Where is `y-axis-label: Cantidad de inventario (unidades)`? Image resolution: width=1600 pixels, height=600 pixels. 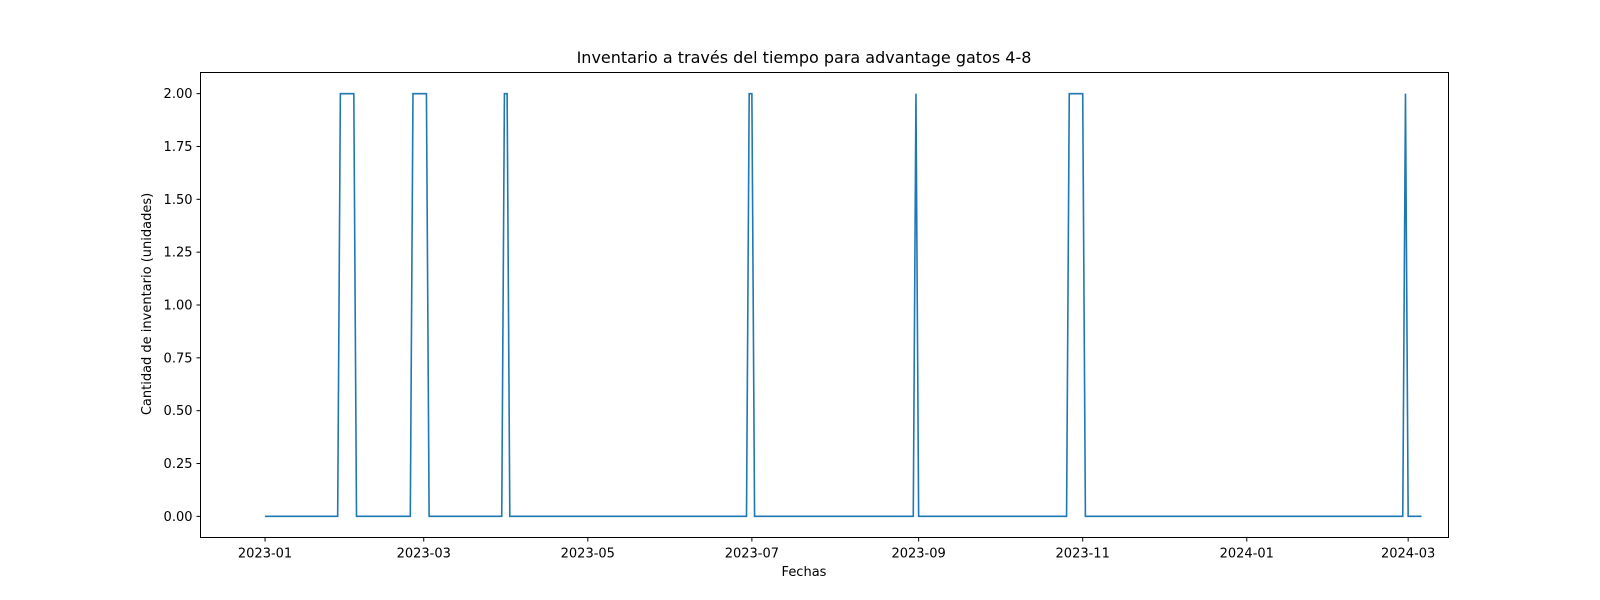
y-axis-label: Cantidad de inventario (unidades) is located at coordinates (147, 304).